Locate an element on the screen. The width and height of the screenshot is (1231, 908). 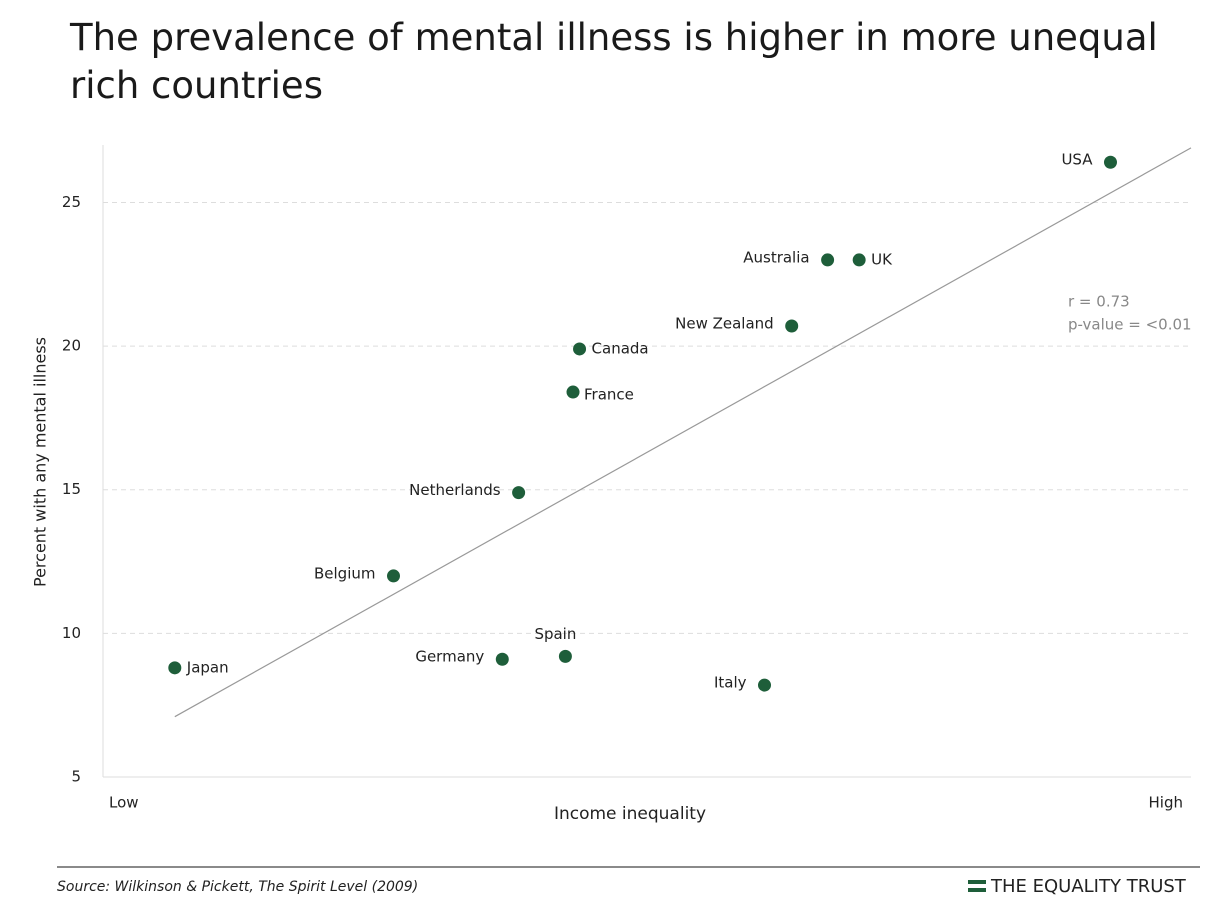
y-tick-label: 25 is located at coordinates (71, 202).